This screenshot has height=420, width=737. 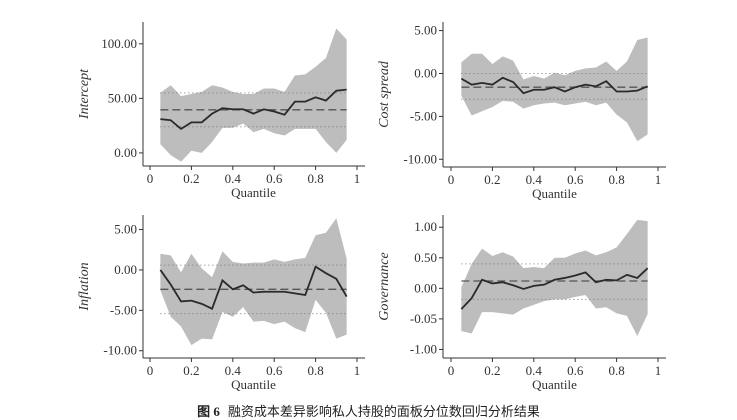 I want to click on figure-caption: 图 6 融资成本差异影响私人持股的面板分位数回归分析结果, so click(x=368, y=410).